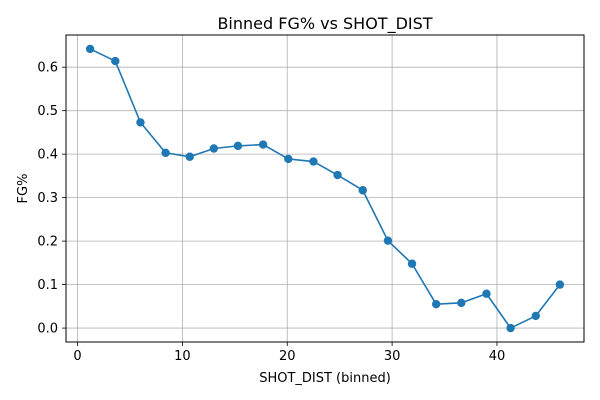 Image resolution: width=600 pixels, height=400 pixels. Describe the element at coordinates (287, 356) in the screenshot. I see `x-tick-label: 20` at that location.